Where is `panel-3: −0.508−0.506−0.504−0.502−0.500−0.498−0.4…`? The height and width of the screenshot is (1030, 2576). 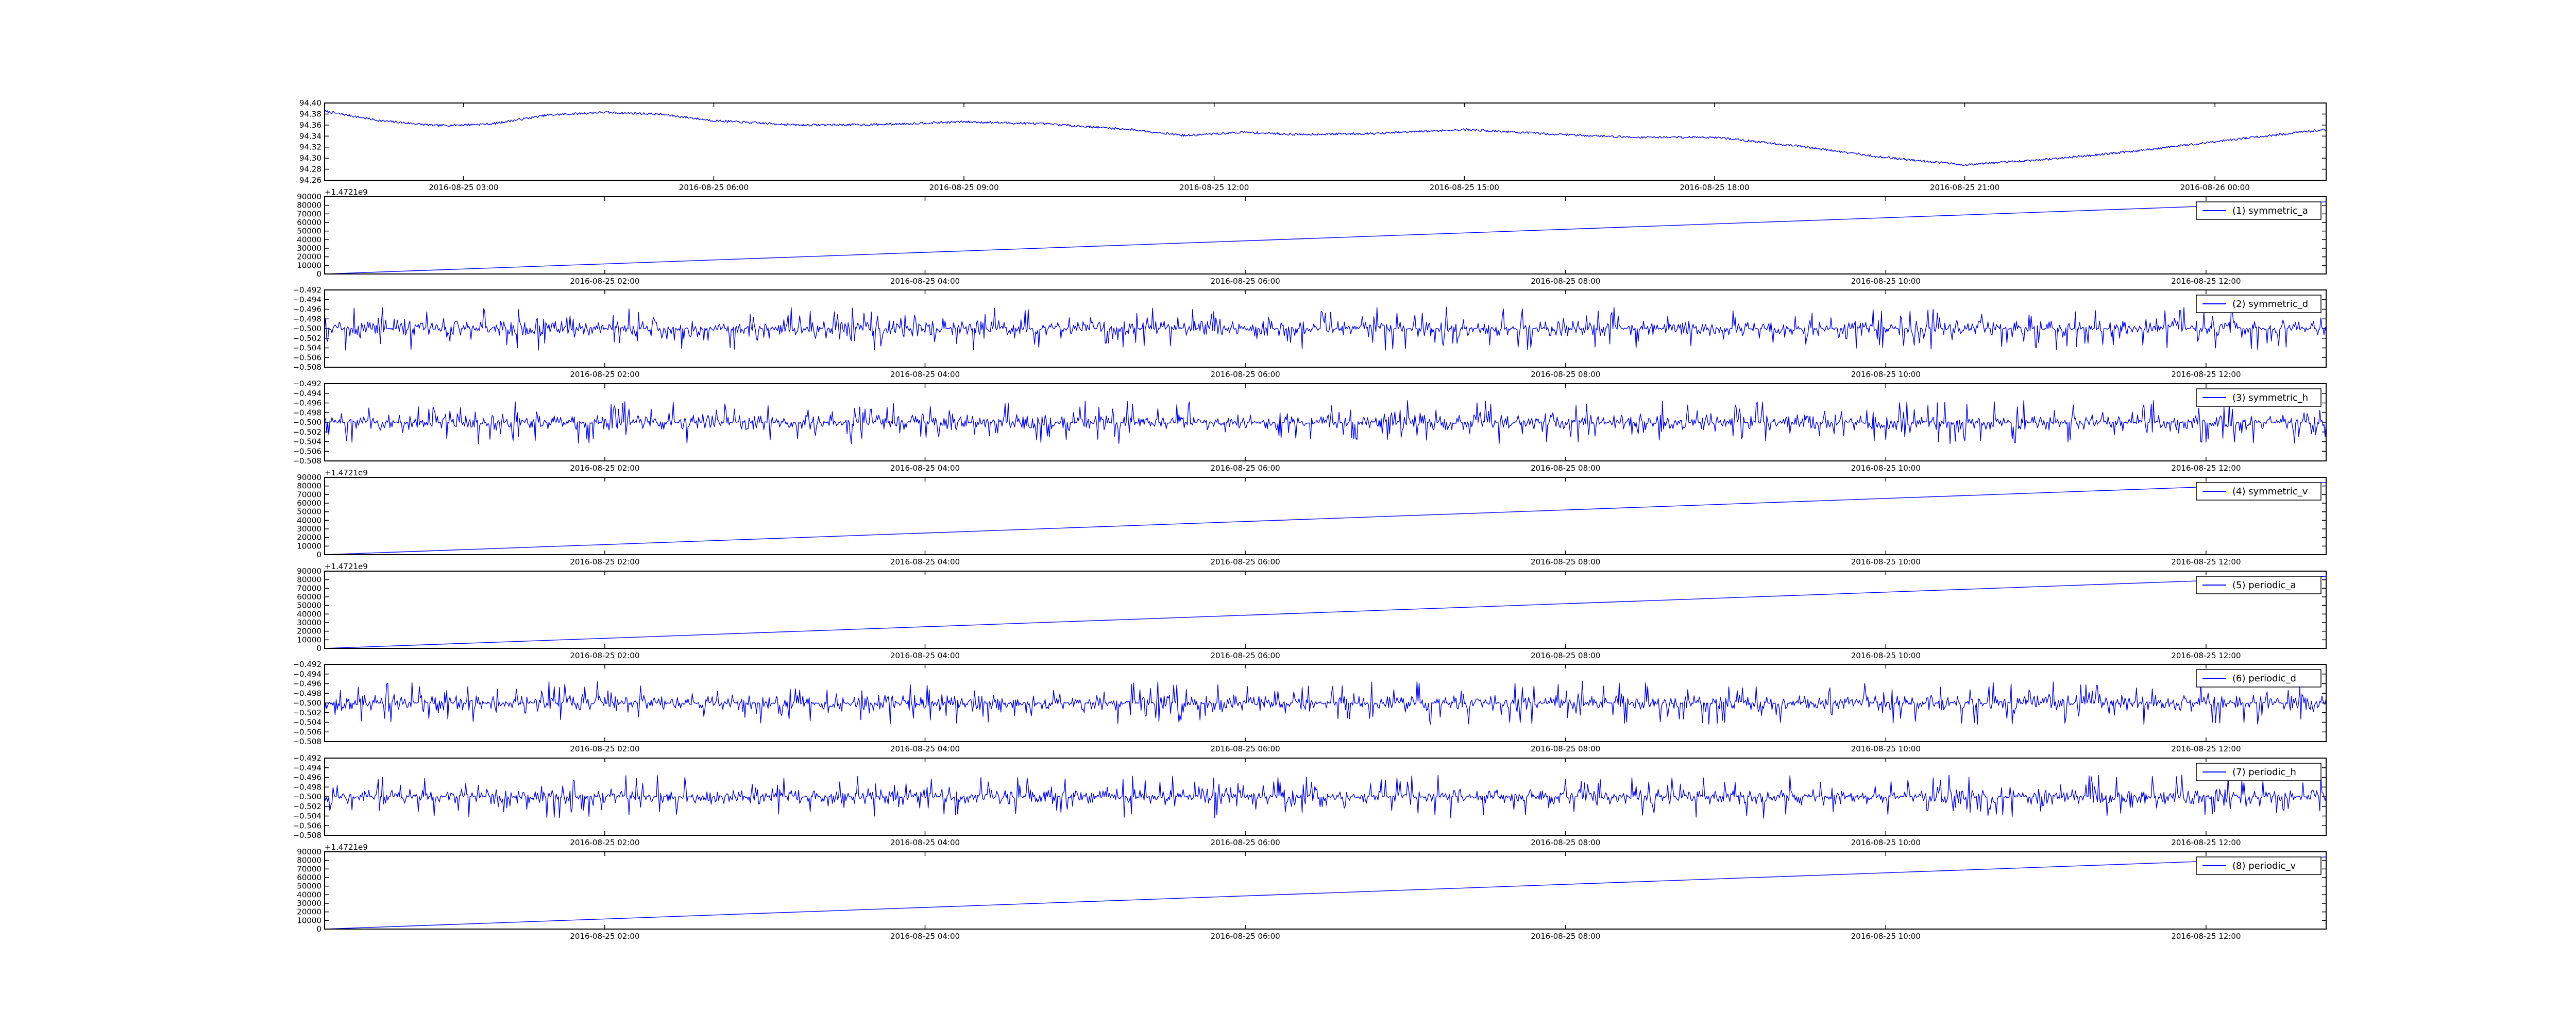 panel-3: −0.508−0.506−0.504−0.502−0.500−0.498−0.4… is located at coordinates (1310, 332).